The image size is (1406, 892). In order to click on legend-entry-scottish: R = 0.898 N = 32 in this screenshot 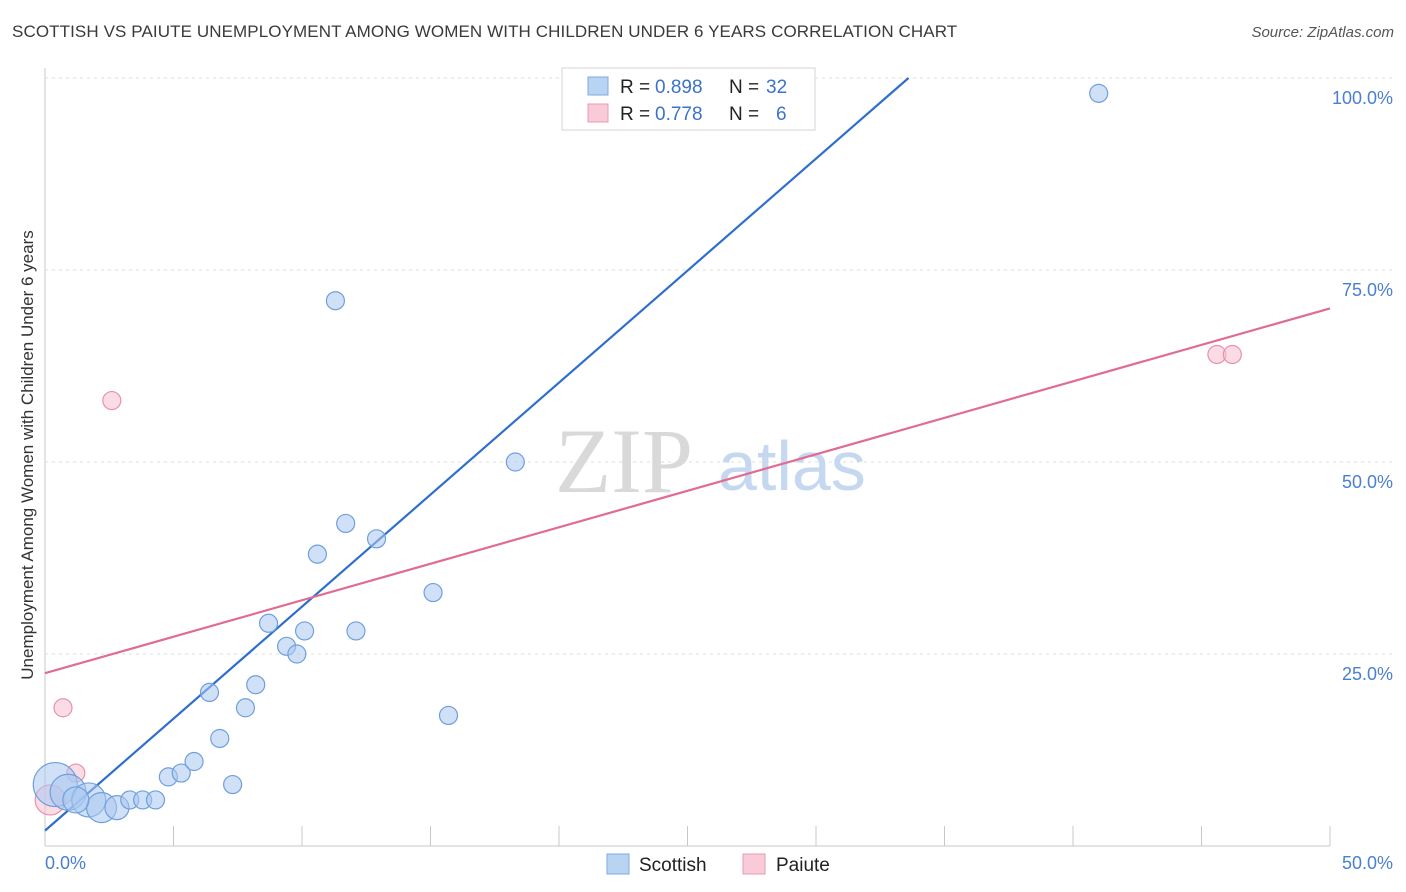, I will do `click(687, 87)`.